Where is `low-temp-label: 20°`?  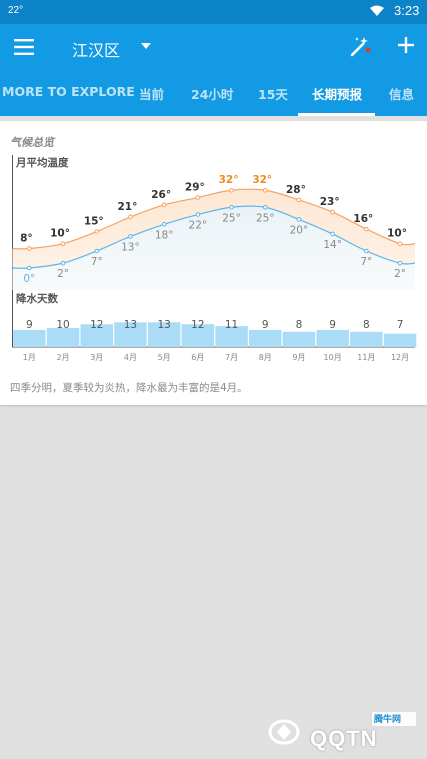
low-temp-label: 20° is located at coordinates (299, 230).